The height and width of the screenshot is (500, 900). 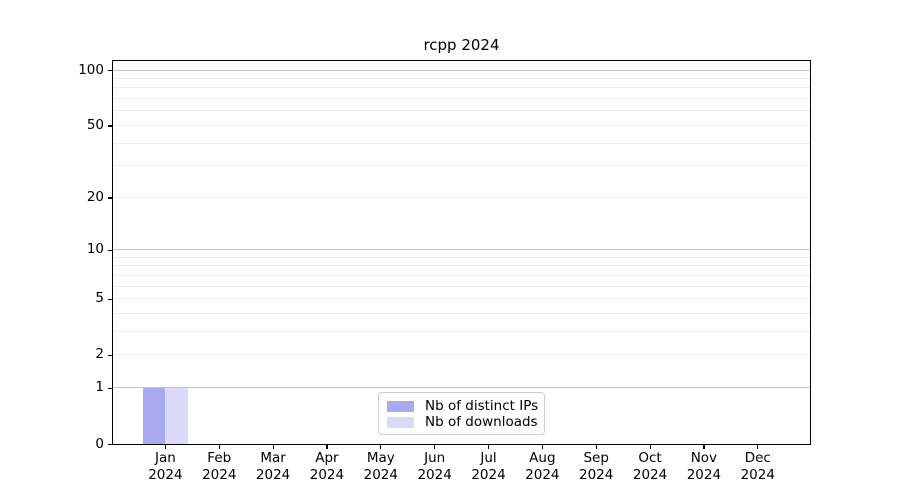 I want to click on x-axis-label-month: Jan, so click(x=165, y=458).